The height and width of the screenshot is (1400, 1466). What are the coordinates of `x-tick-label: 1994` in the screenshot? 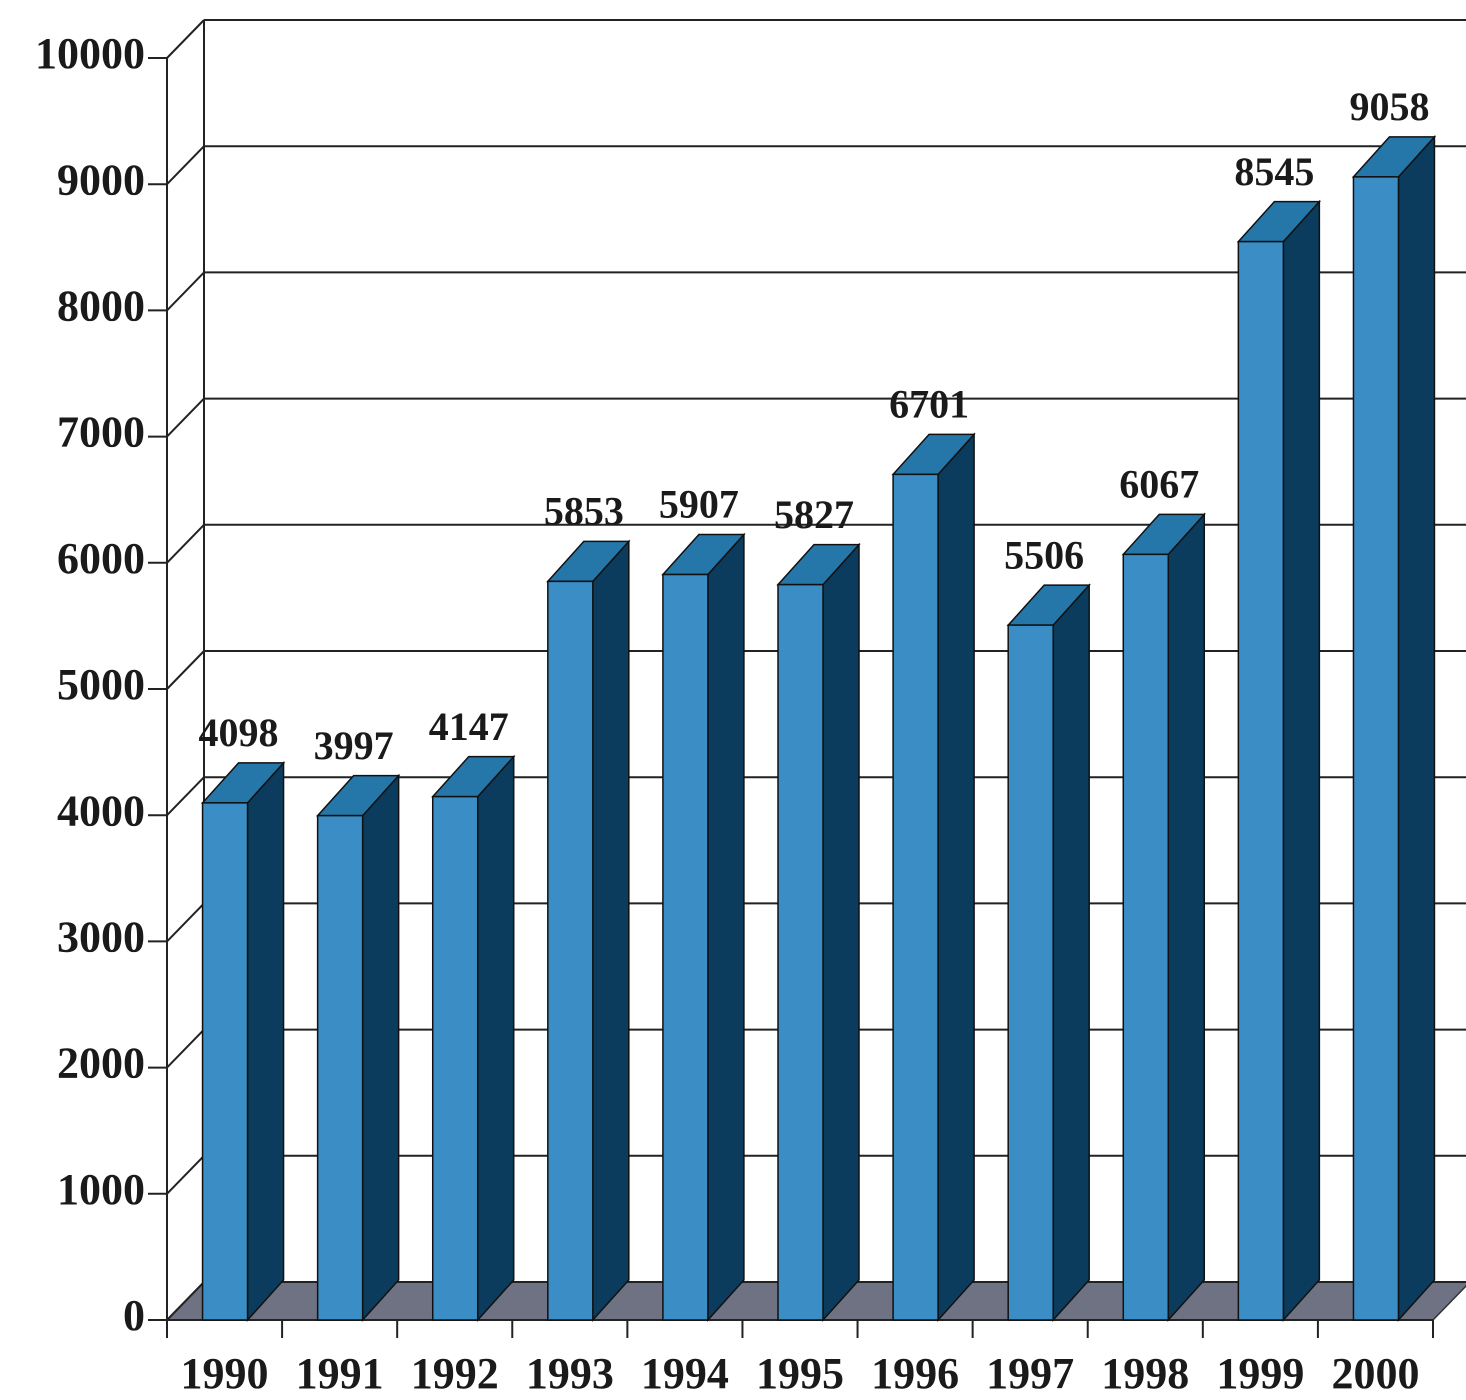 It's located at (685, 1373).